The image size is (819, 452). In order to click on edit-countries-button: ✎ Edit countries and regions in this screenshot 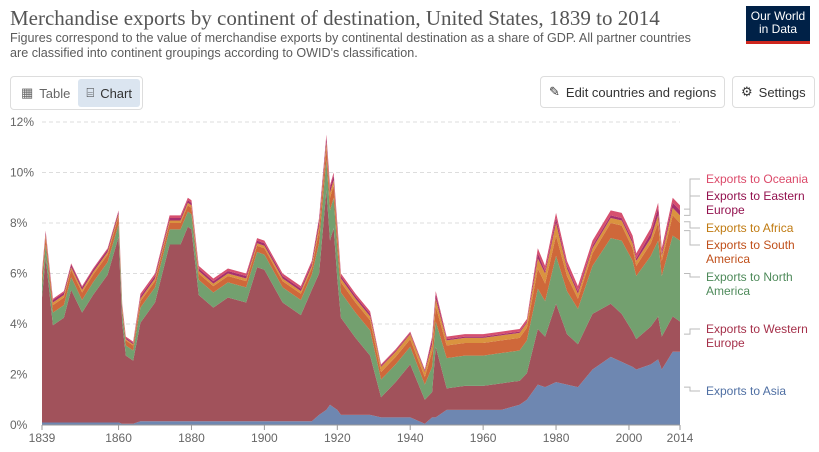, I will do `click(633, 92)`.